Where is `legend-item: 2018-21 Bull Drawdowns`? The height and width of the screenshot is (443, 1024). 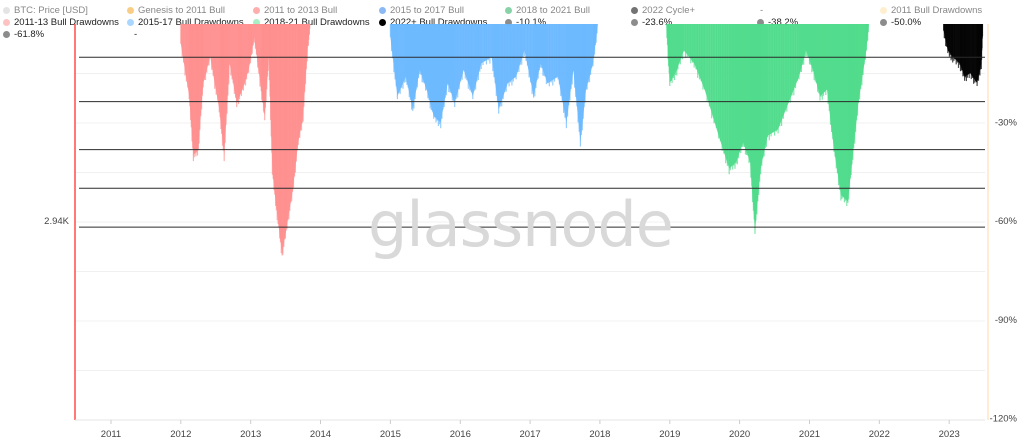
legend-item: 2018-21 Bull Drawdowns is located at coordinates (311, 22).